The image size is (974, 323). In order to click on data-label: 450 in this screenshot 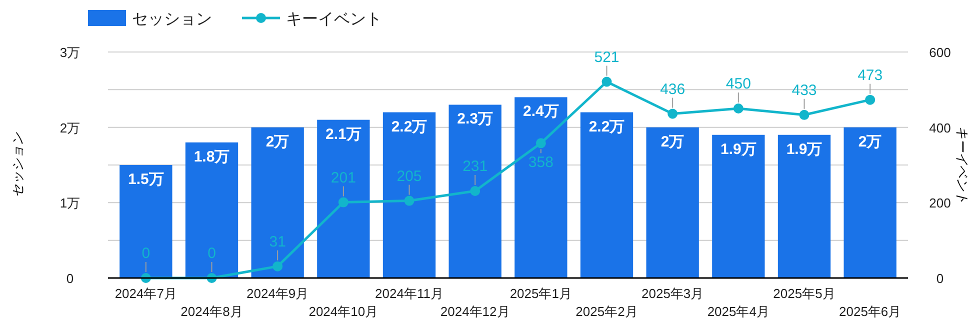, I will do `click(738, 84)`.